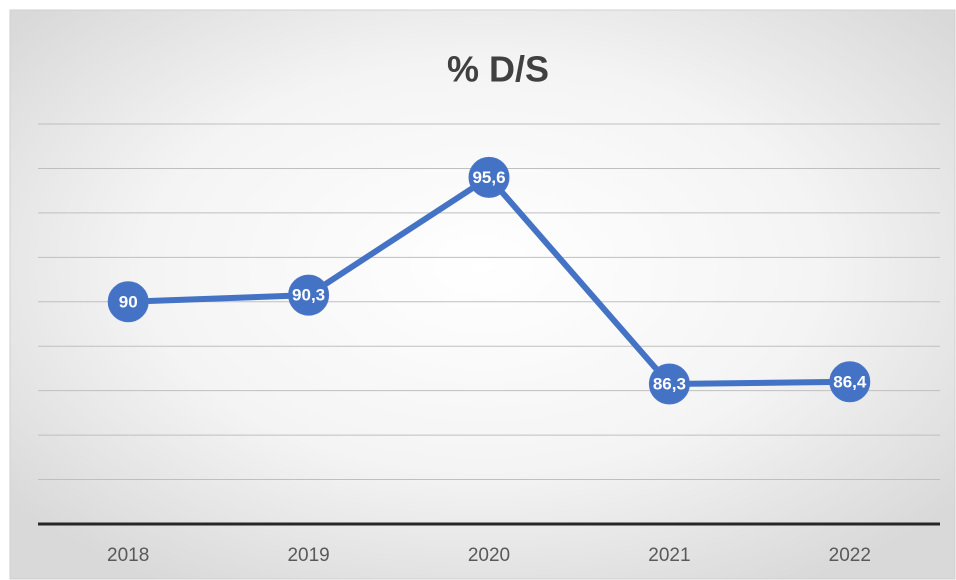 The image size is (956, 580). I want to click on data-label: 90, so click(128, 301).